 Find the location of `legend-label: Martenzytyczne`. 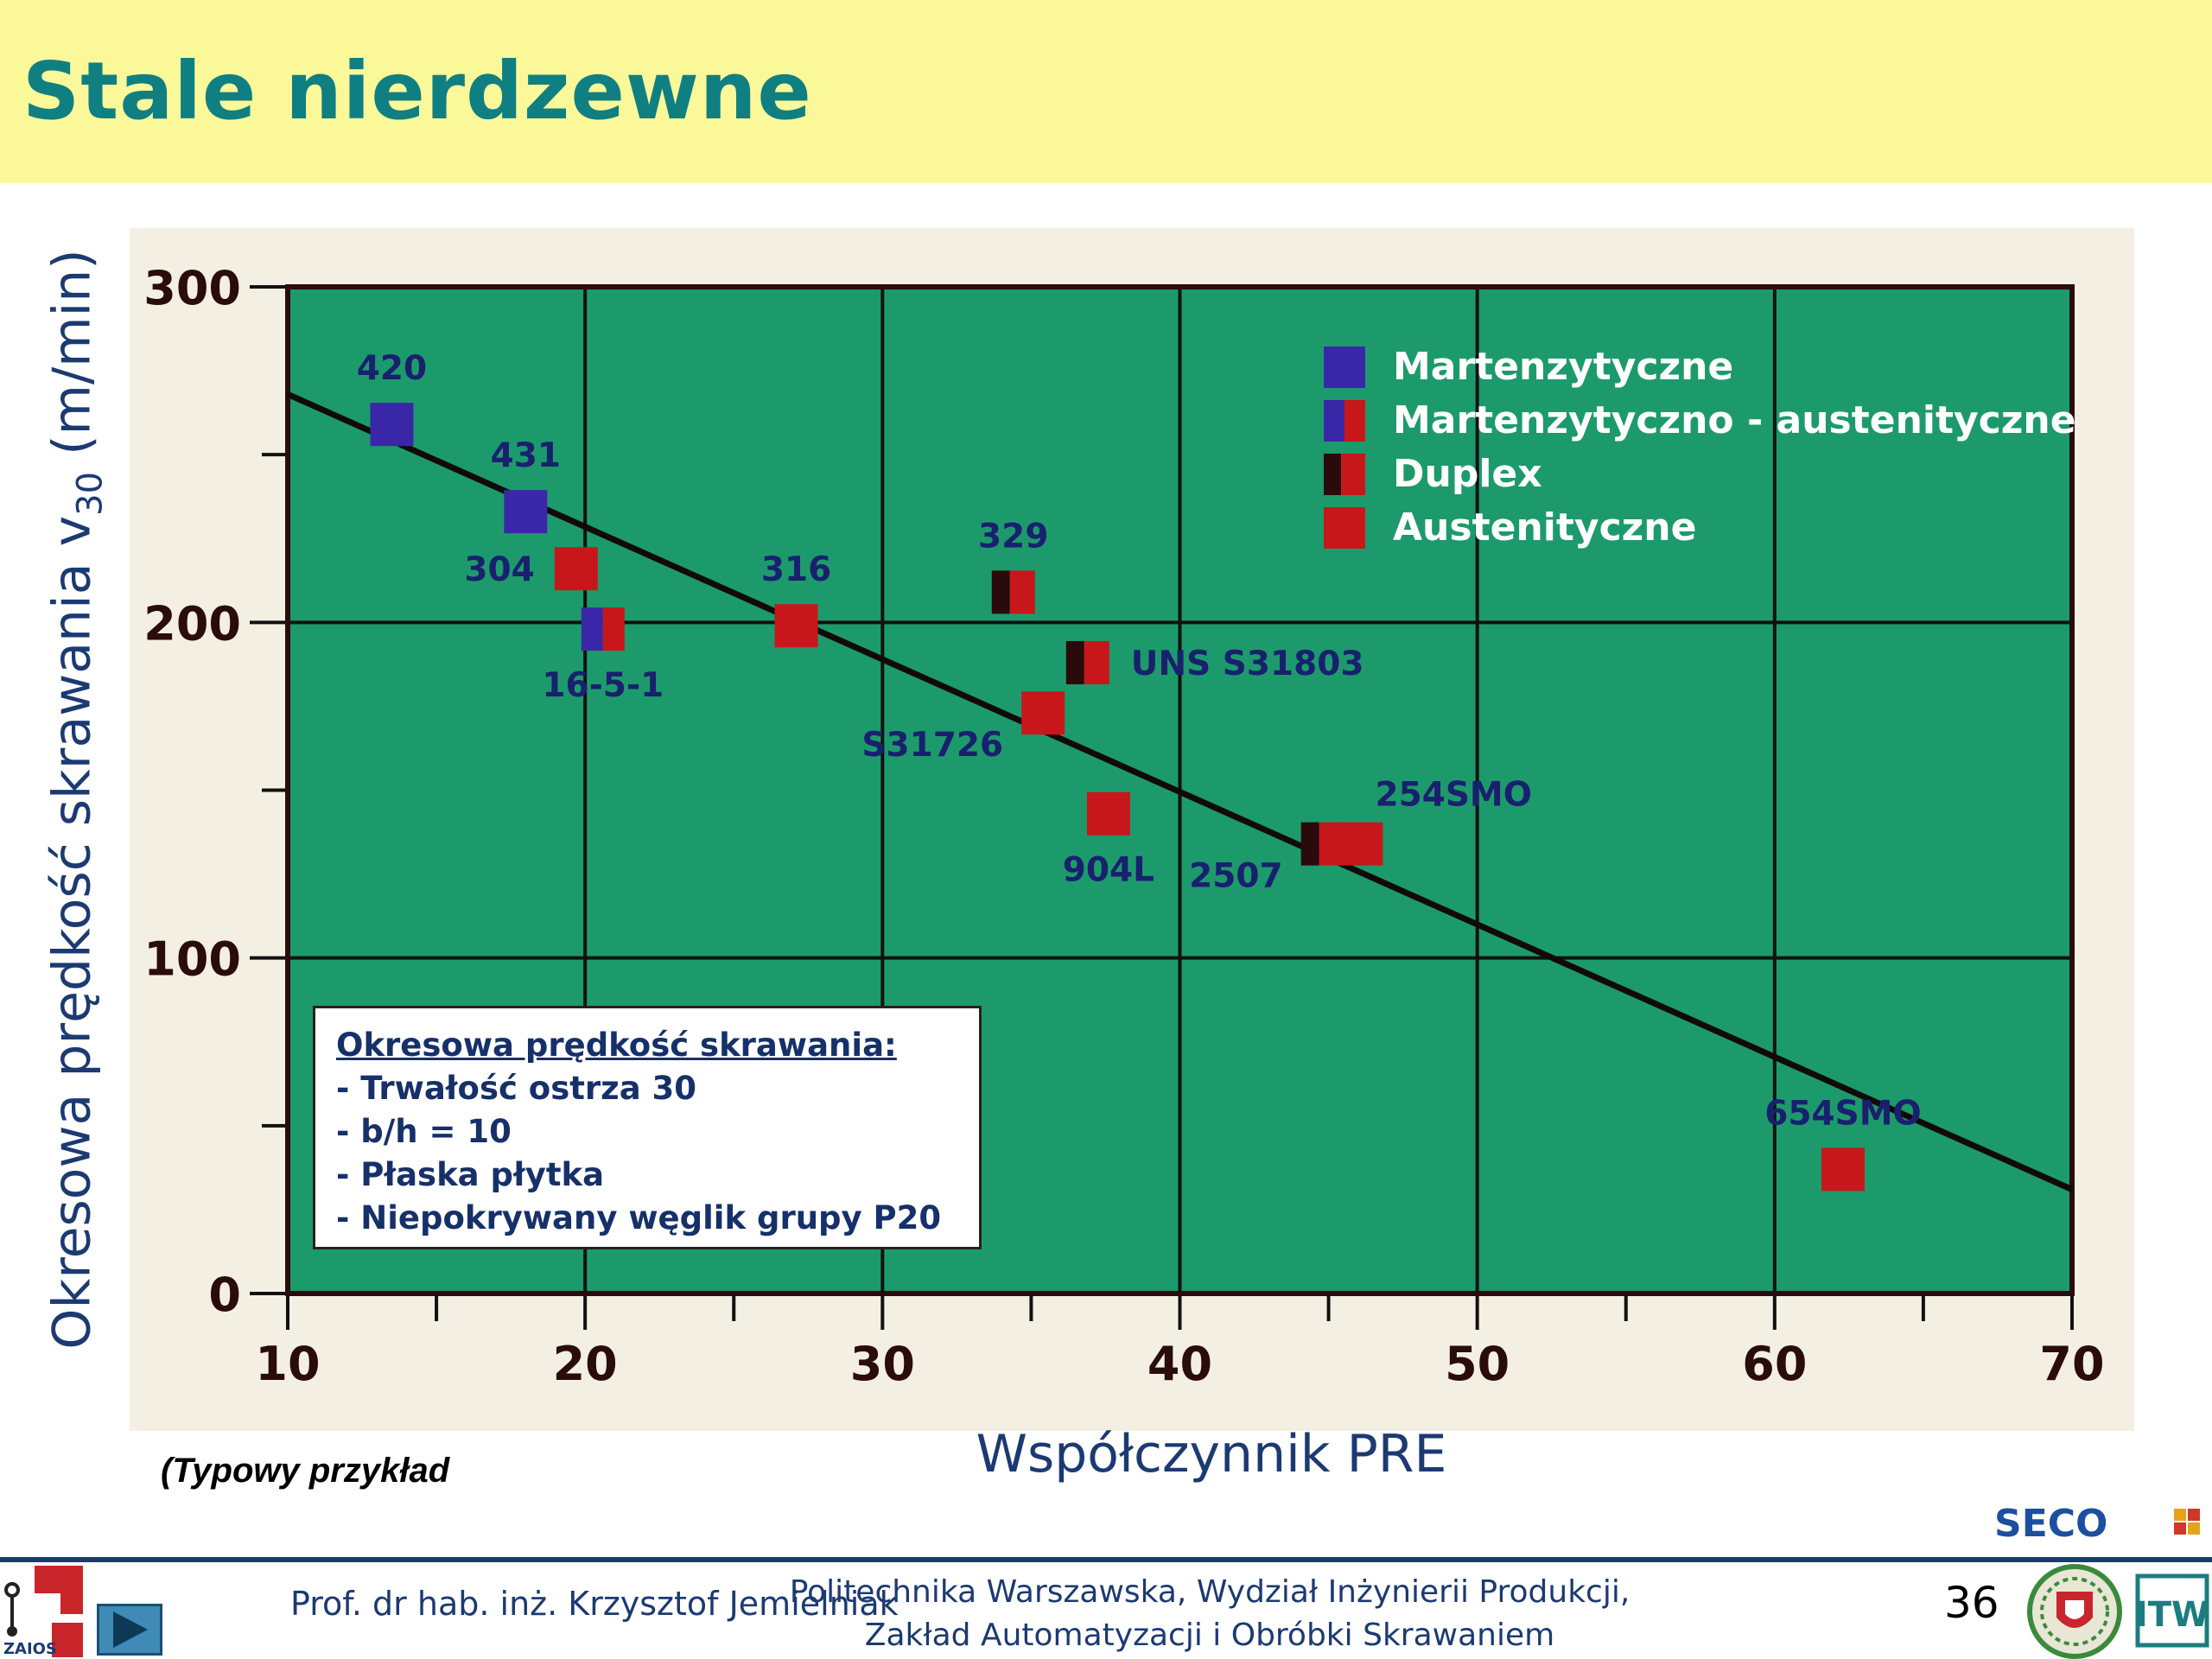

legend-label: Martenzytyczne is located at coordinates (1563, 367).